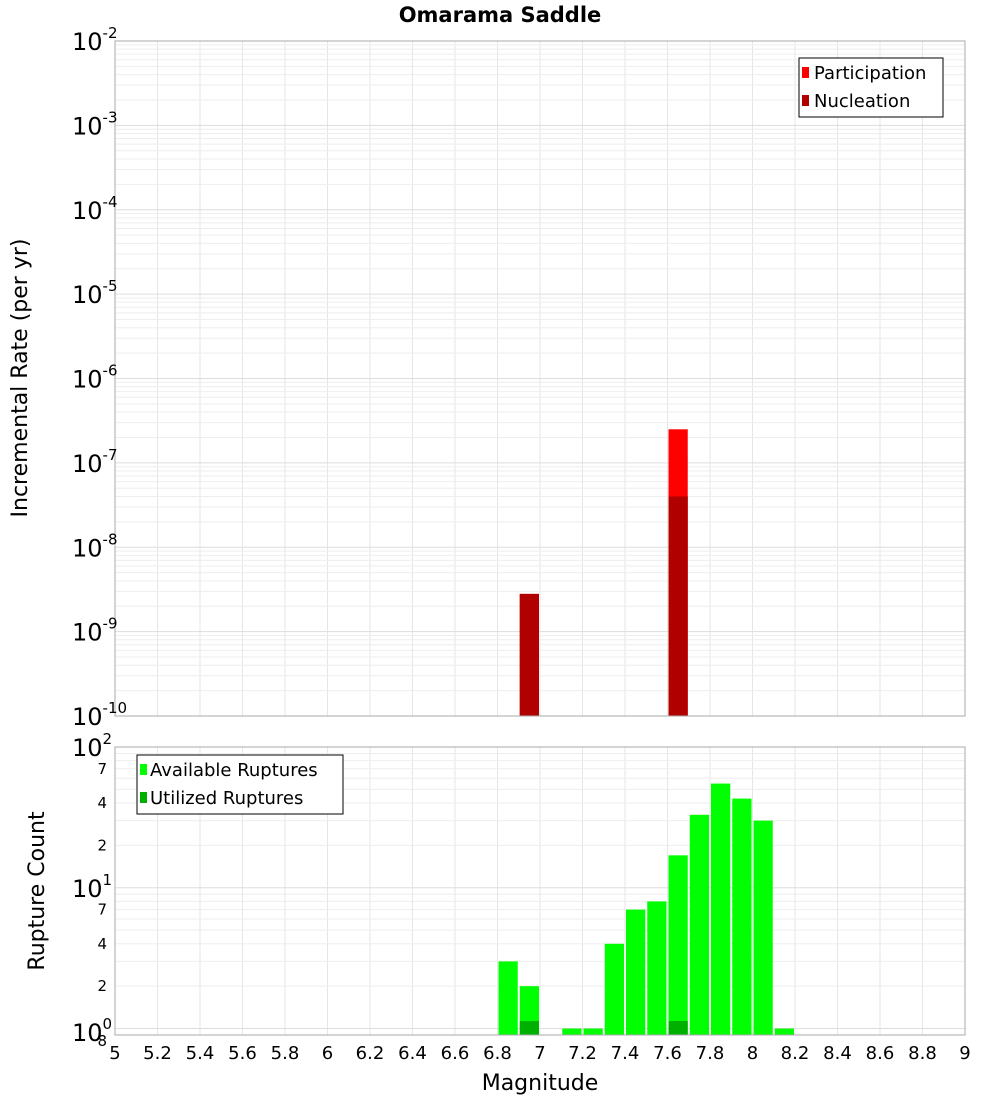  Describe the element at coordinates (99, 715) in the screenshot. I see `rate-y-tick-label: 10⁻¹⁰` at that location.